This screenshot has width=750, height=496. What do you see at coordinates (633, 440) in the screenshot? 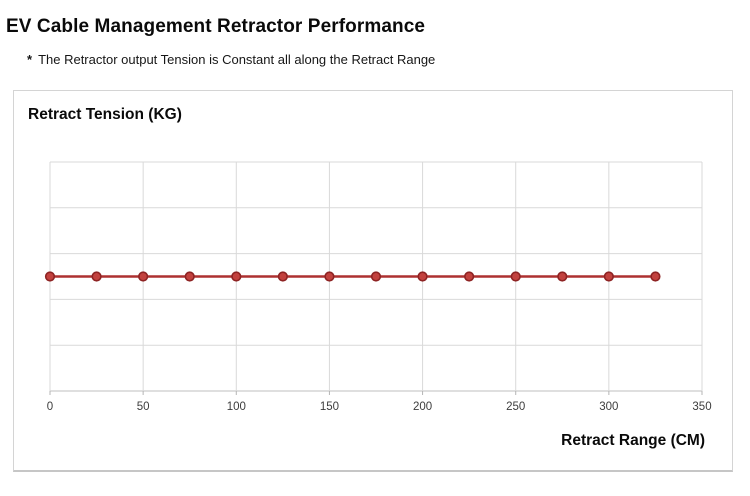
I see `chart-x-axis-title: Retract Range (CM)` at bounding box center [633, 440].